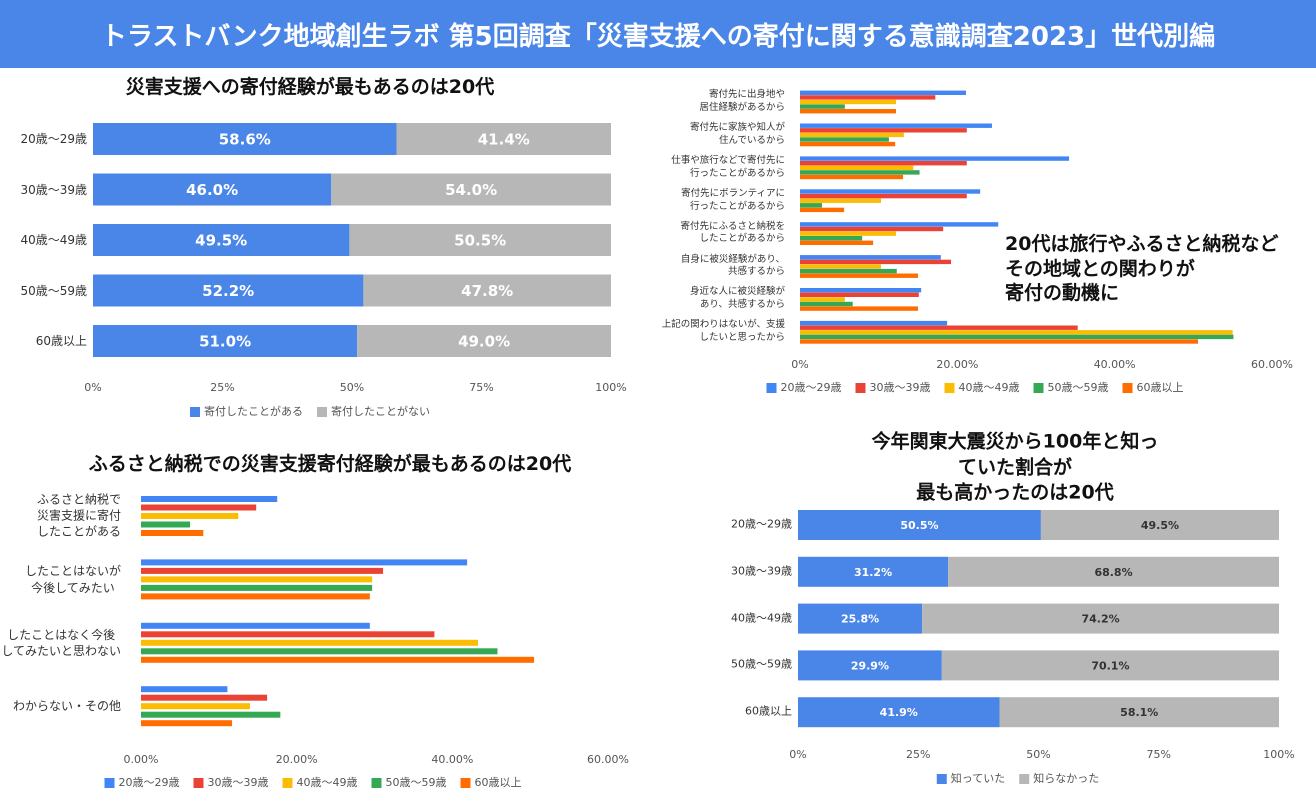 The image size is (1316, 794). I want to click on legend-label: 寄付したことがない, so click(380, 411).